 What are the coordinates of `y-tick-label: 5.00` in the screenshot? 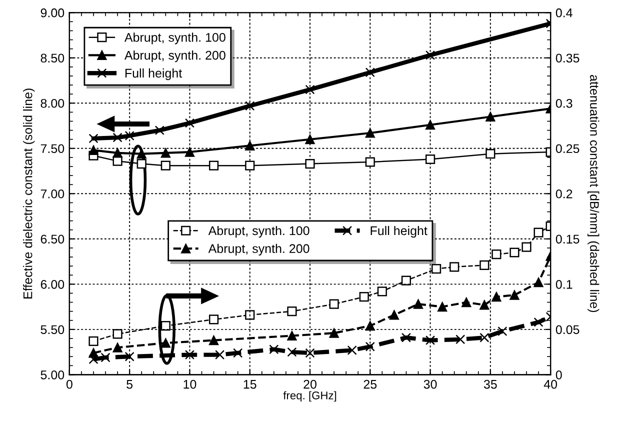 It's located at (52, 375).